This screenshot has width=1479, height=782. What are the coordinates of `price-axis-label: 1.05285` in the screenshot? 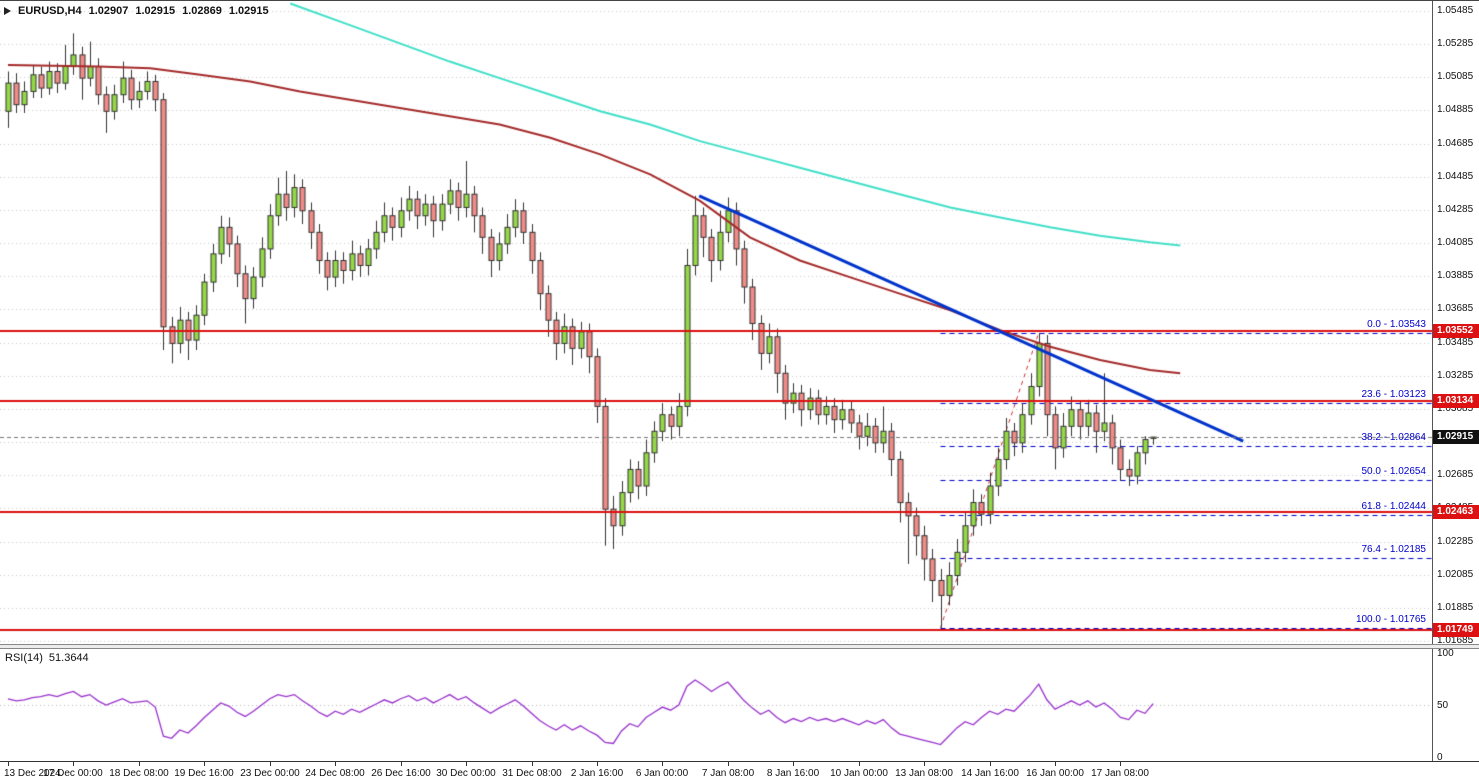 It's located at (1455, 43).